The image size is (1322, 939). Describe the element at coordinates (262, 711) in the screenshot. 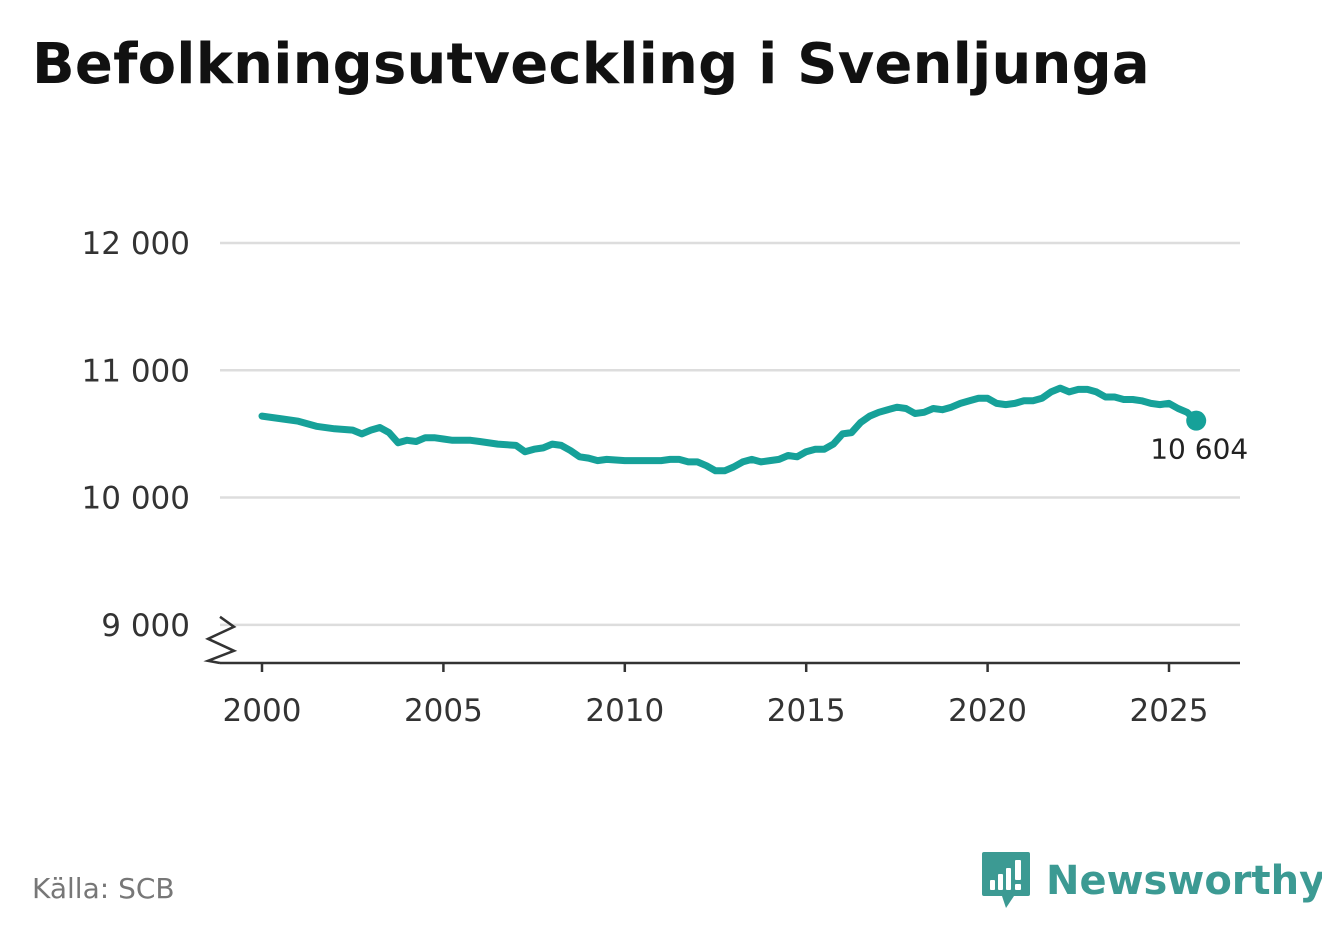

I see `x-tick-label: 2000` at that location.